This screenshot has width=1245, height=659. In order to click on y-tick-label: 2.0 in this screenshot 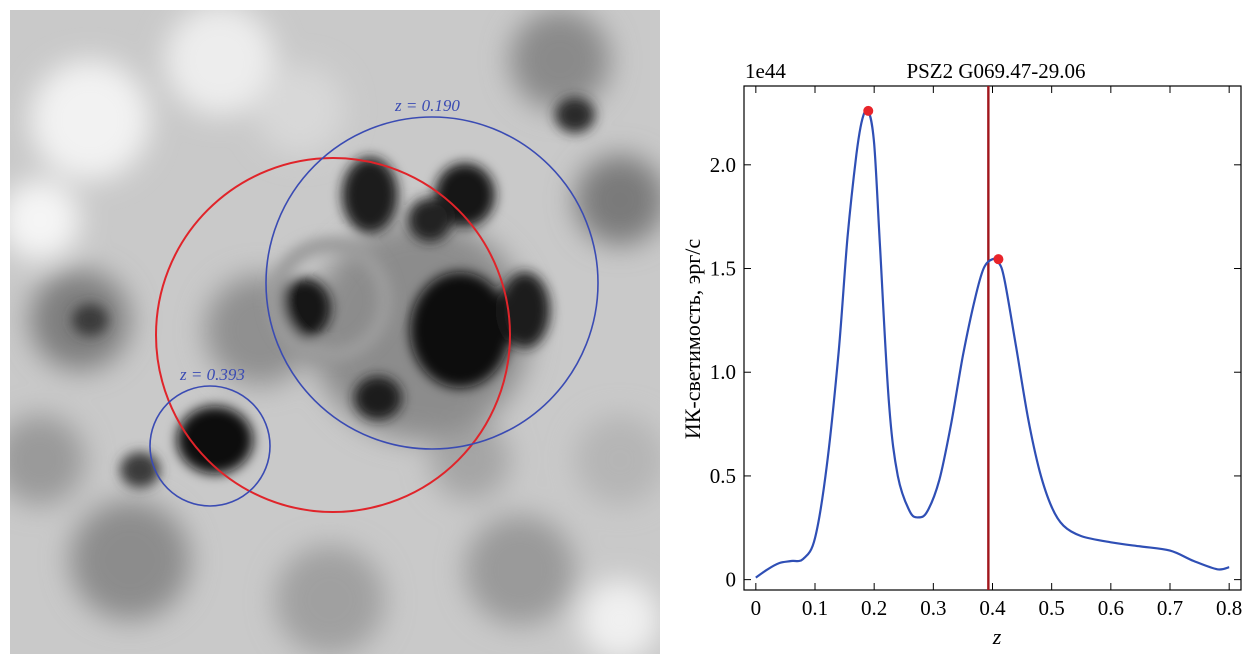, I will do `click(723, 165)`.